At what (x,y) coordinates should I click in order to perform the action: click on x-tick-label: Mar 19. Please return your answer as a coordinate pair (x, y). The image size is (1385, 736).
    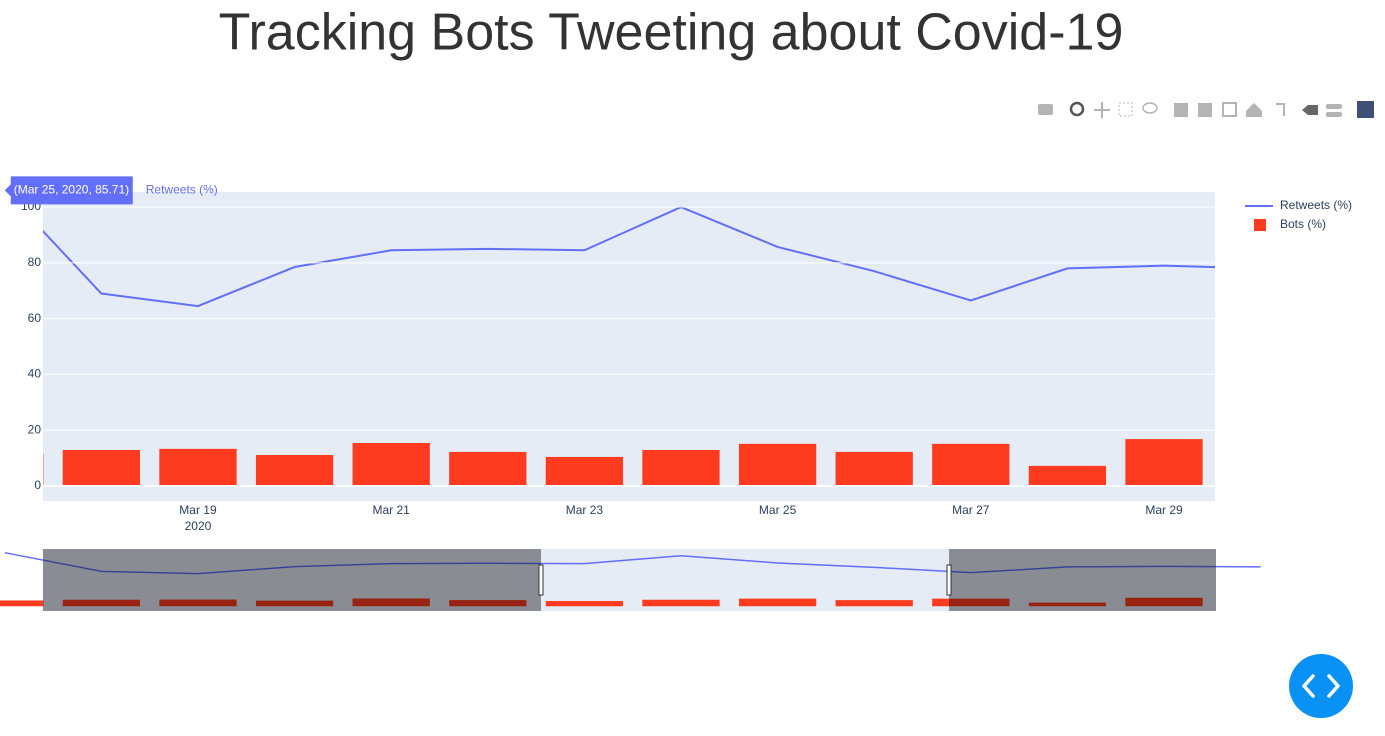
    Looking at the image, I should click on (198, 510).